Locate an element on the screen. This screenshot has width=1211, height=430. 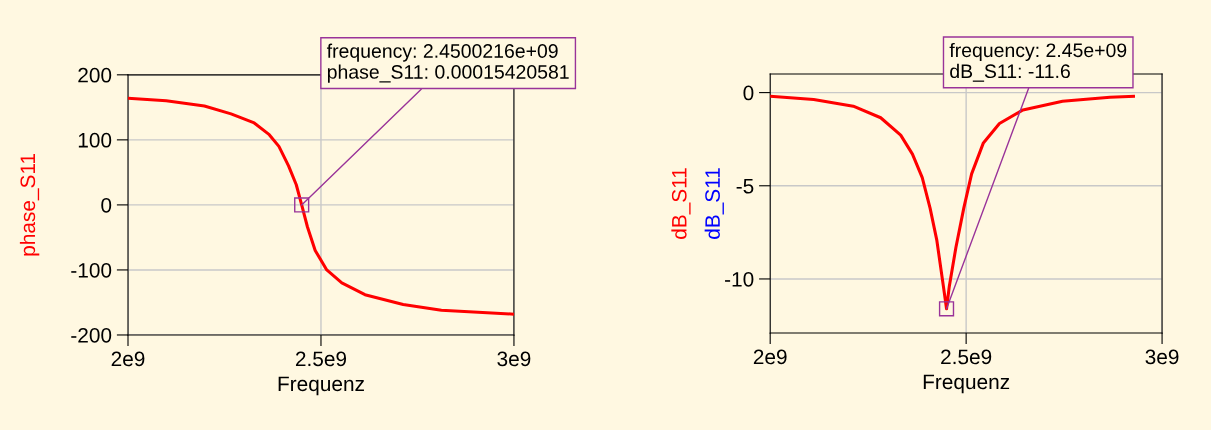
text: dB_S11 is located at coordinates (681, 203).